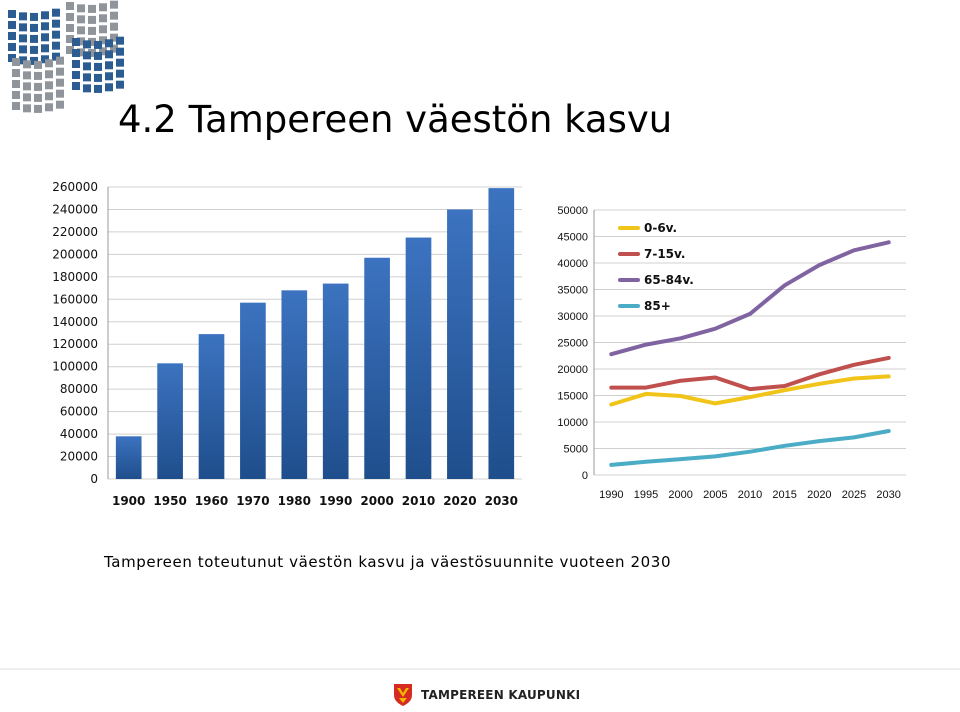 The width and height of the screenshot is (960, 712). What do you see at coordinates (75, 254) in the screenshot?
I see `y-tick-label: 200000` at bounding box center [75, 254].